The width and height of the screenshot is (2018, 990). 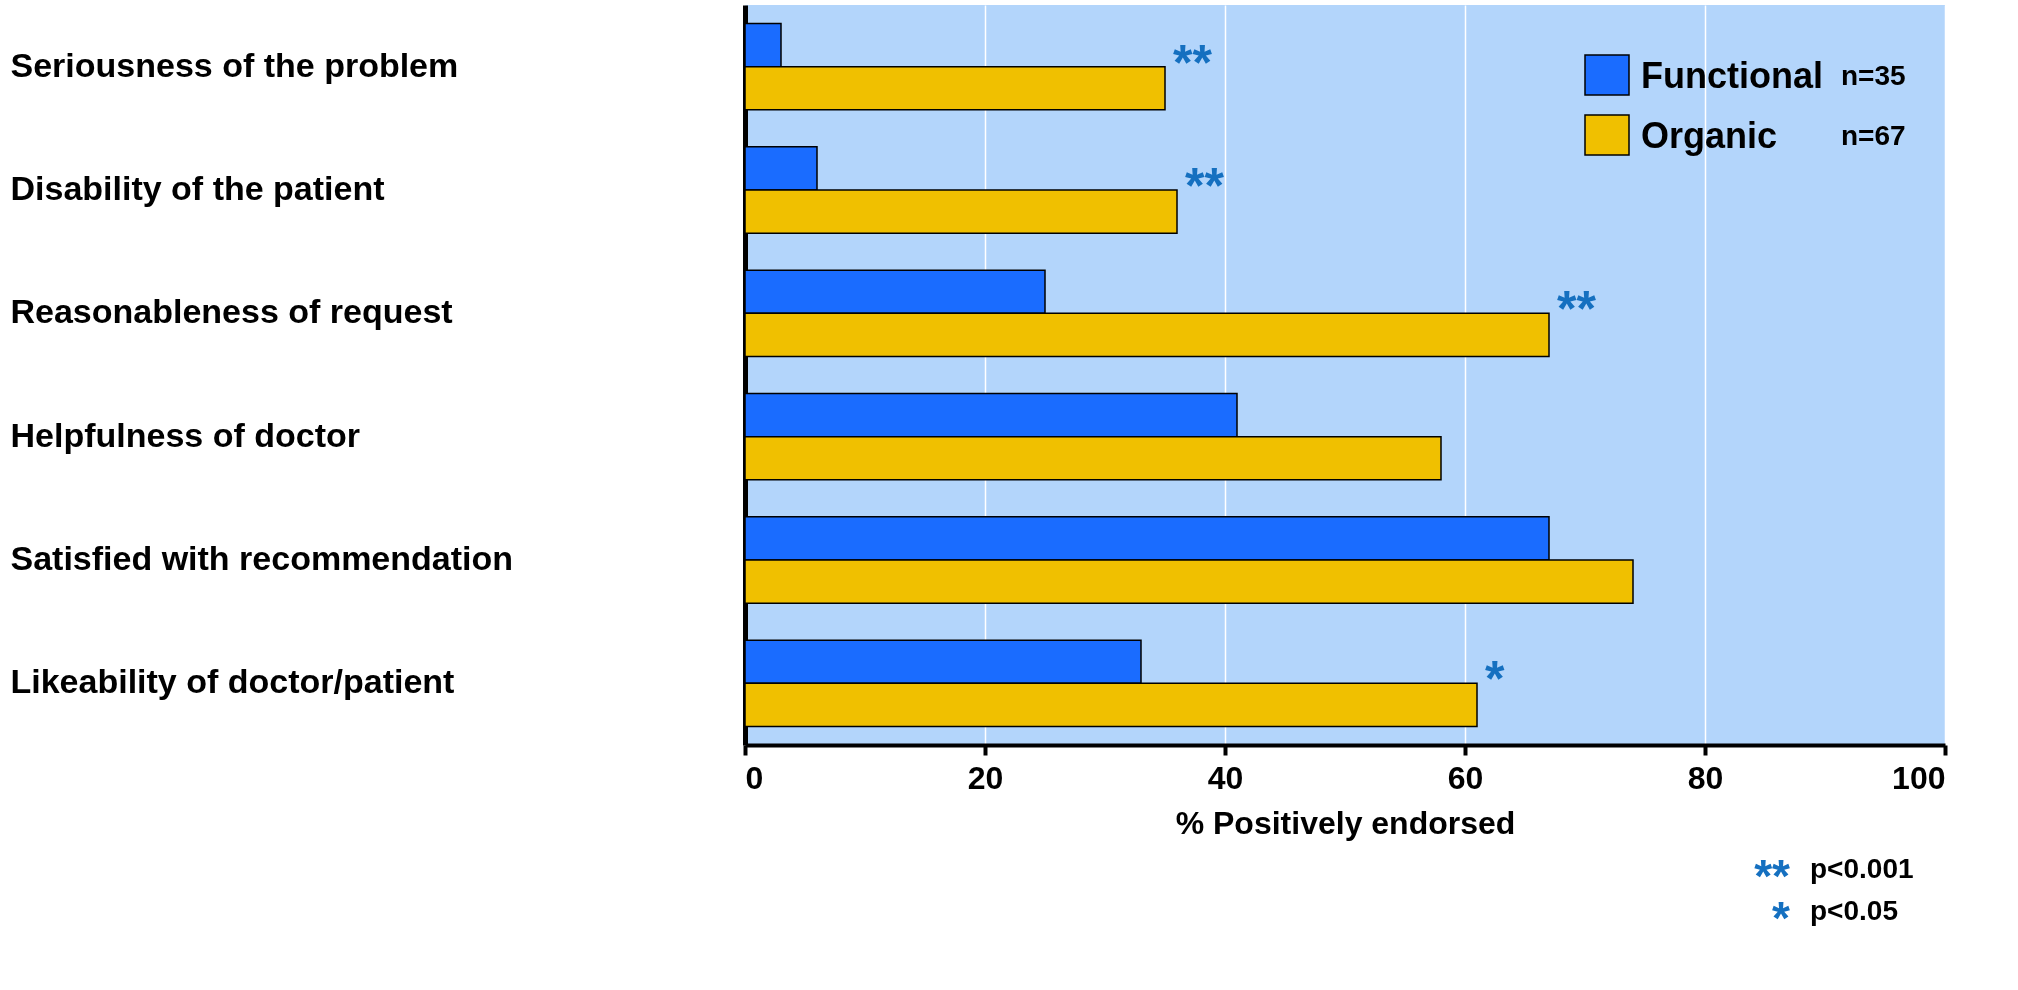 I want to click on legend-label: Organic, so click(x=1709, y=135).